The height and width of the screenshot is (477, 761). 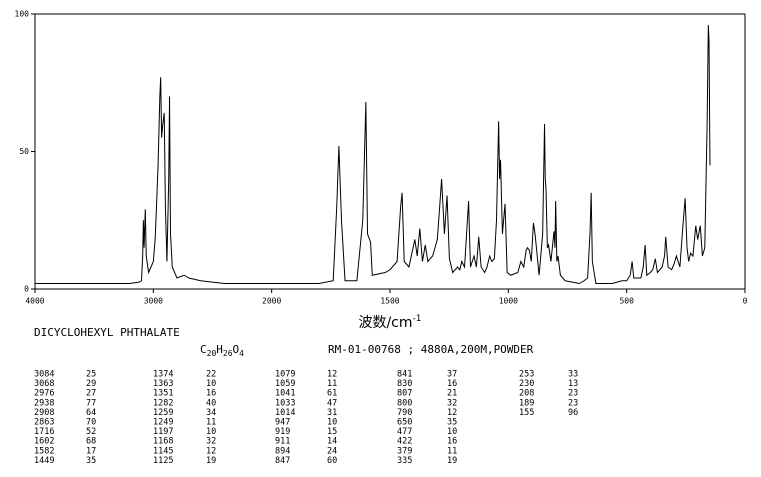 I want to click on x-tick-label: 1500, so click(x=389, y=301).